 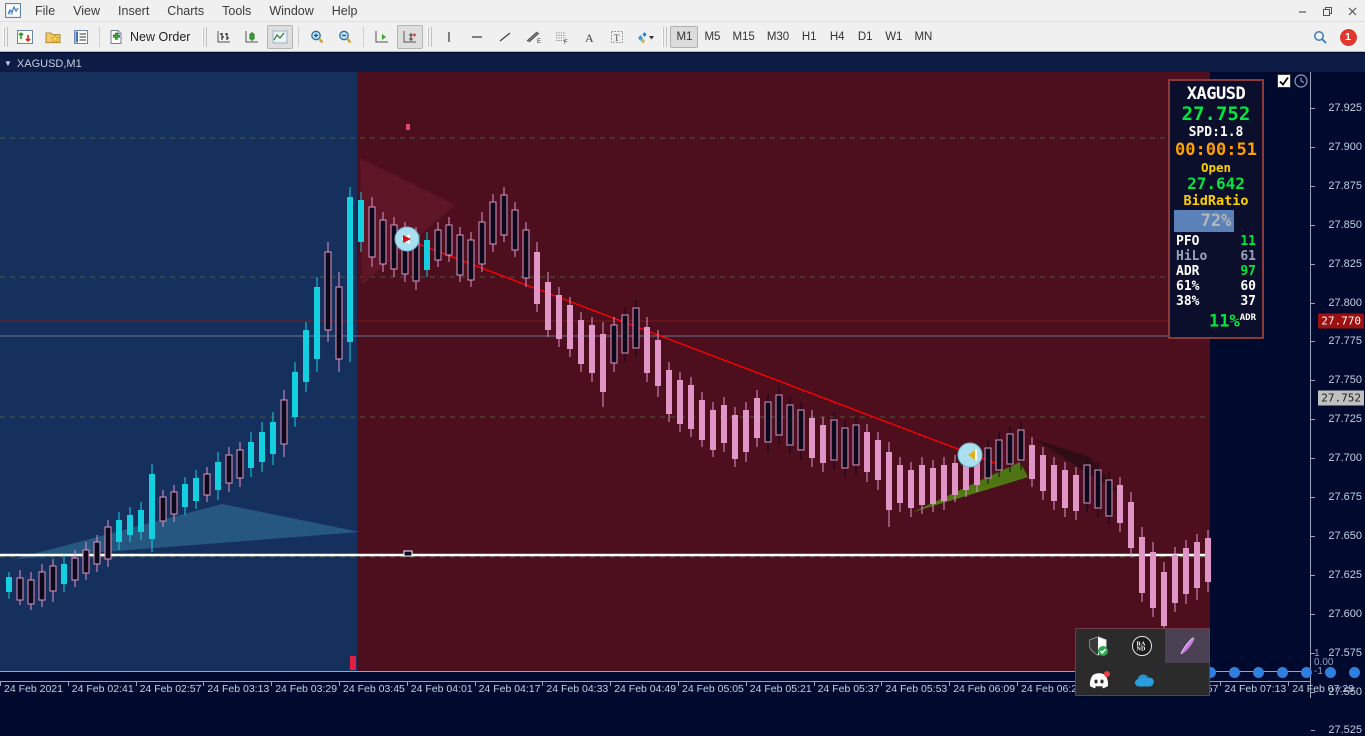 I want to click on panel-row-38-key: 38%, so click(x=1188, y=301).